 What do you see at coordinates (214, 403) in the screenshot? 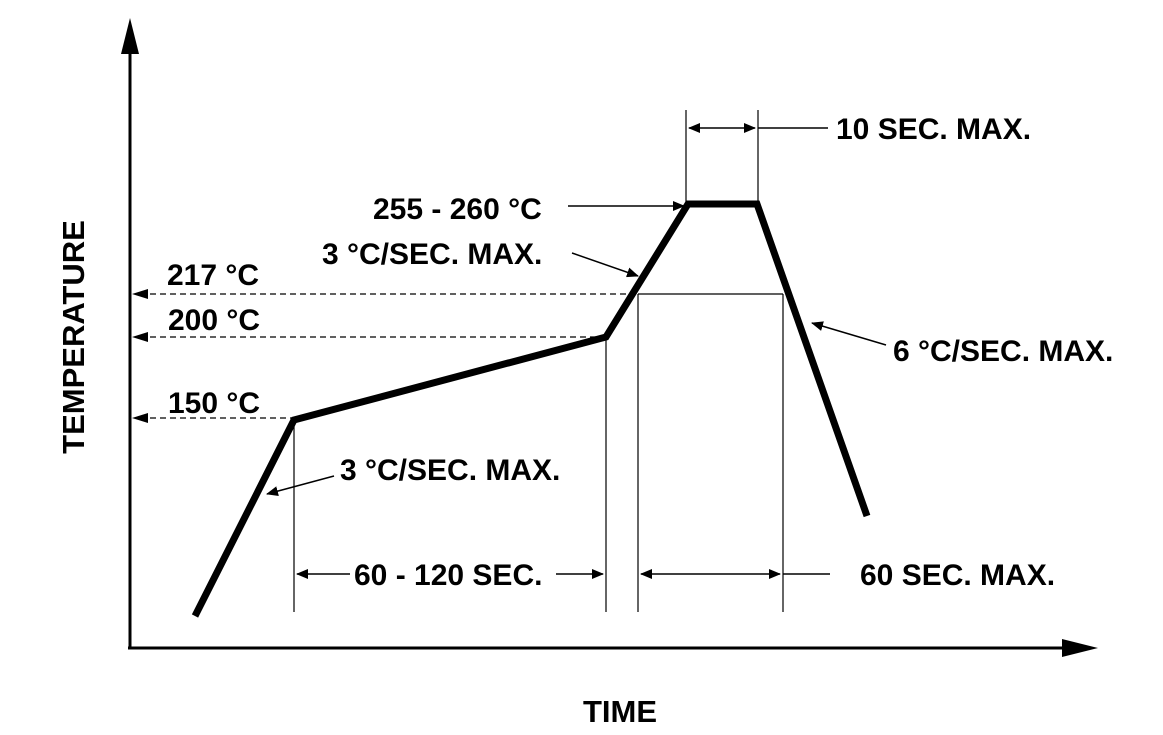
I see `temp-label-150: 150 °C` at bounding box center [214, 403].